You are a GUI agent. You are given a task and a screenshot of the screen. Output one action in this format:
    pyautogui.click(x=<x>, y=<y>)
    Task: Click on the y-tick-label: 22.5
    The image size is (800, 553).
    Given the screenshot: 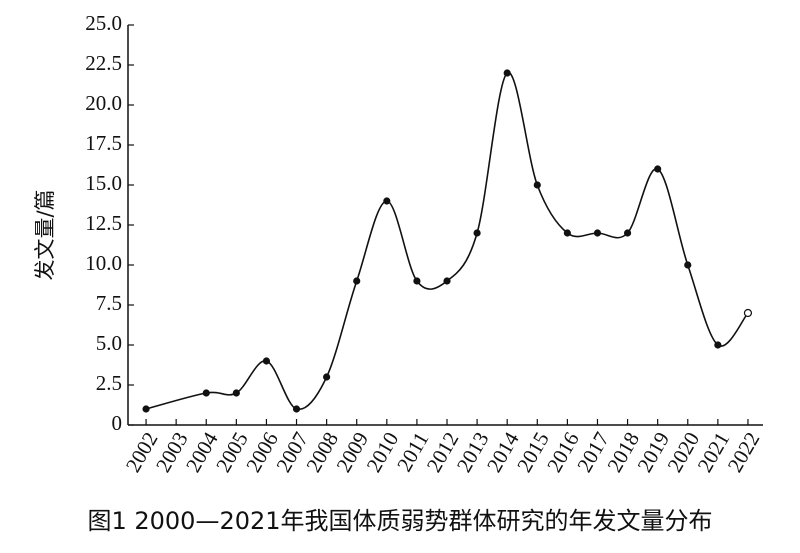 What is the action you would take?
    pyautogui.click(x=103, y=63)
    